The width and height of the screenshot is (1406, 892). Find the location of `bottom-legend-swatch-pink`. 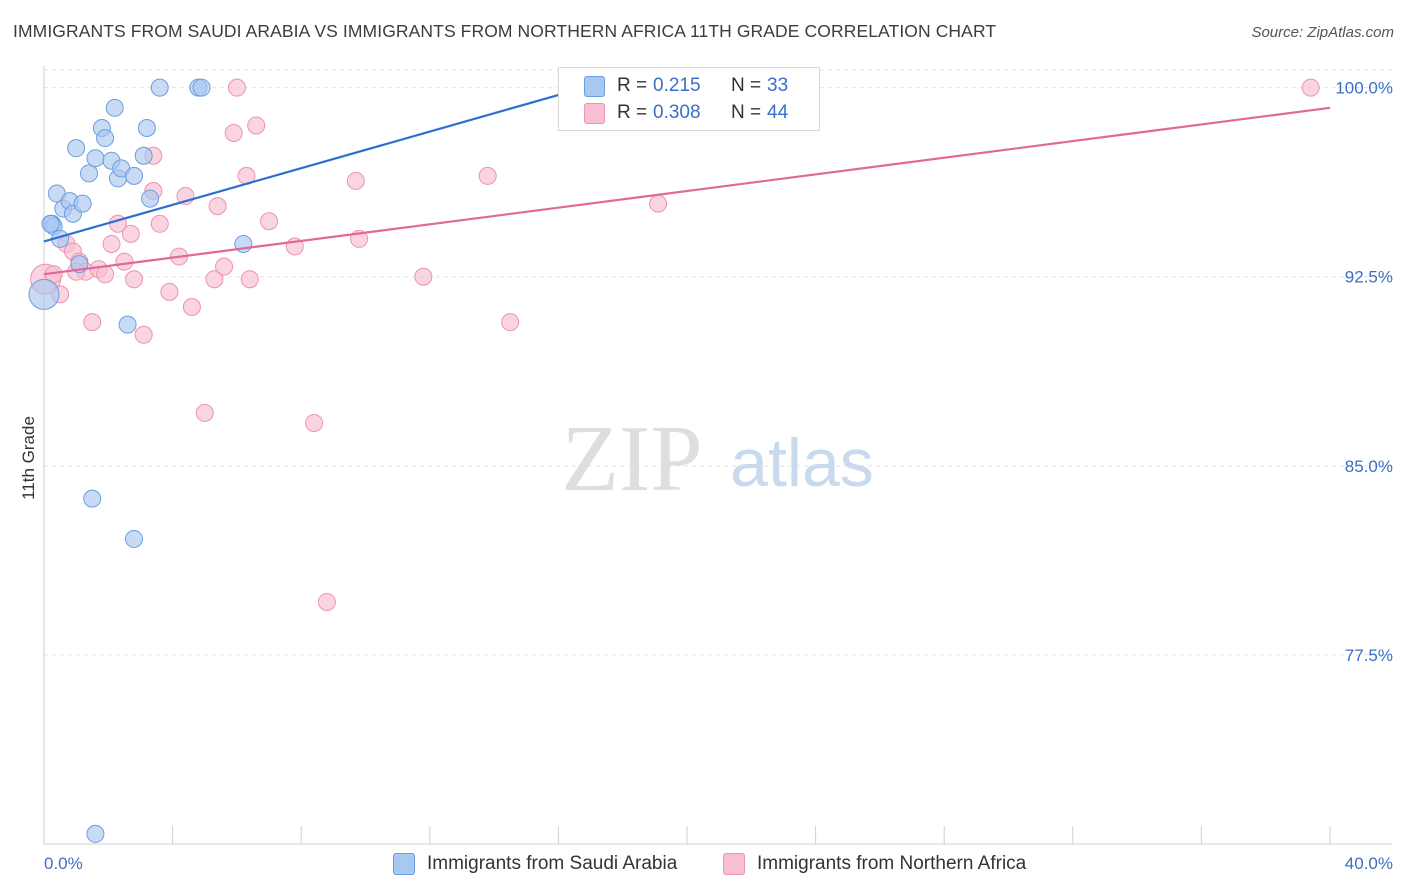

bottom-legend-swatch-pink is located at coordinates (734, 864).